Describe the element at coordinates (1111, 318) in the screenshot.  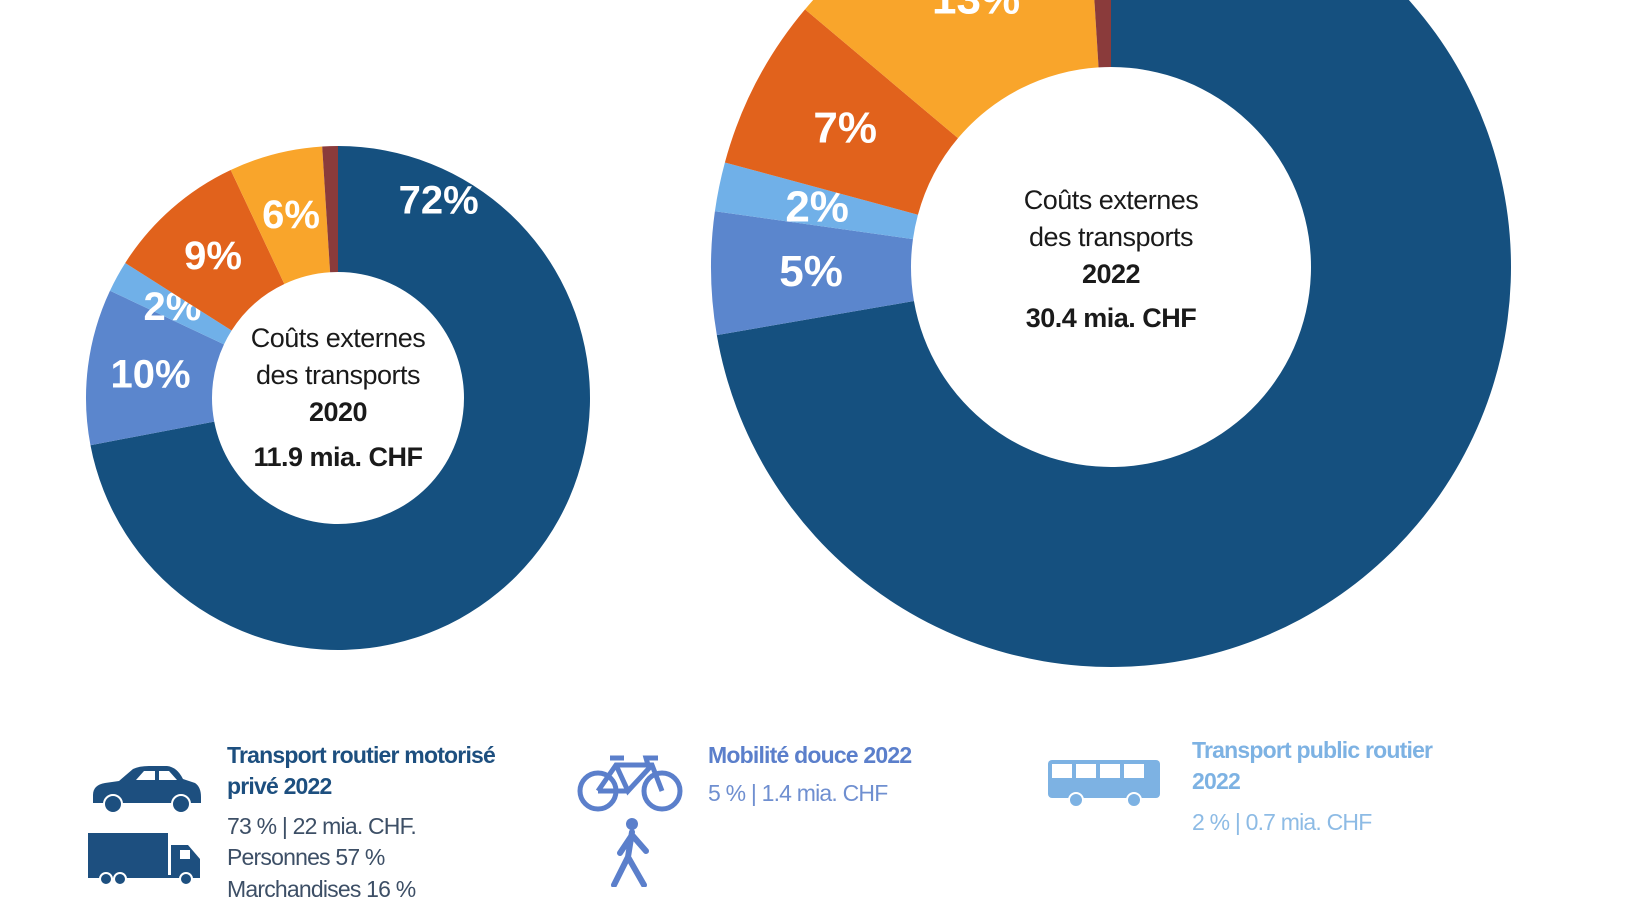
I see `center-text-2022-total: 30.4 mia. CHF` at that location.